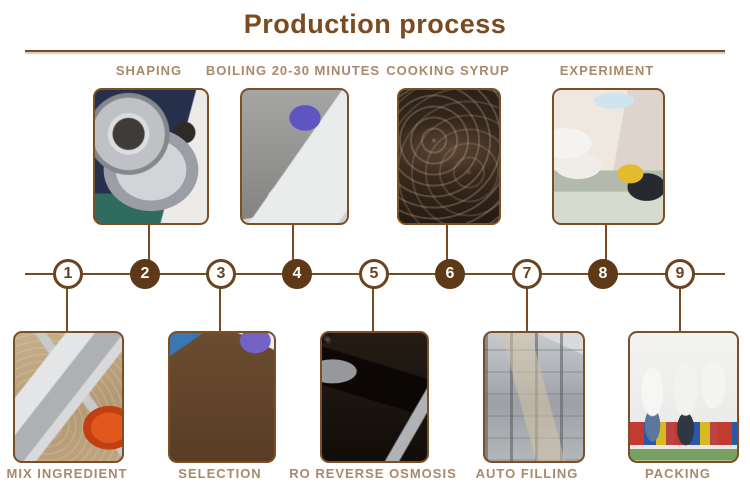 The image size is (750, 500). What do you see at coordinates (450, 274) in the screenshot?
I see `step-marker-6: 6` at bounding box center [450, 274].